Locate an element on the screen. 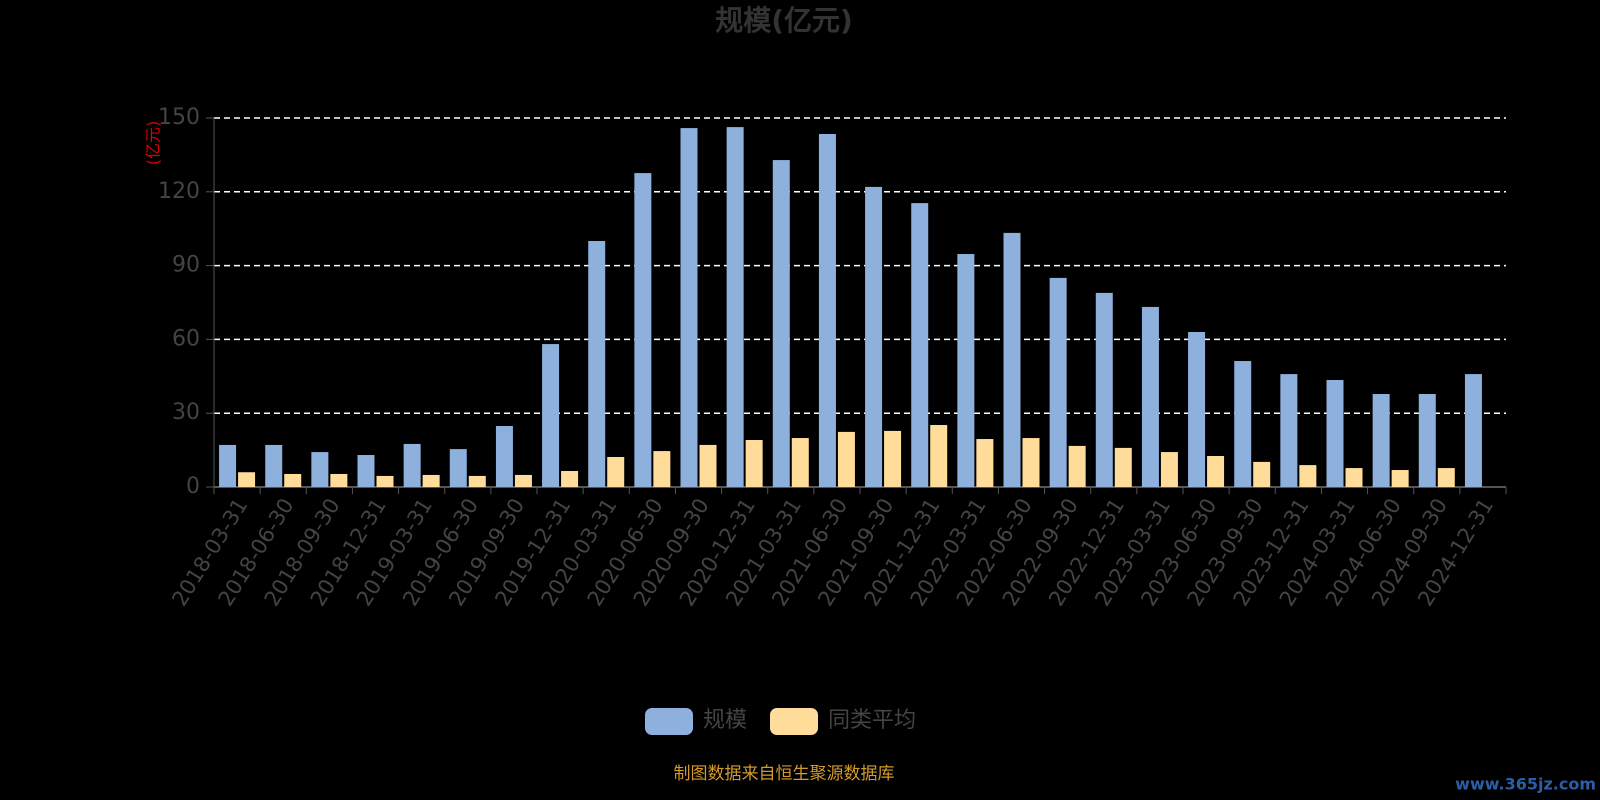 The image size is (1600, 800). source-note: 制图数据来自恒生聚源数据库 is located at coordinates (784, 774).